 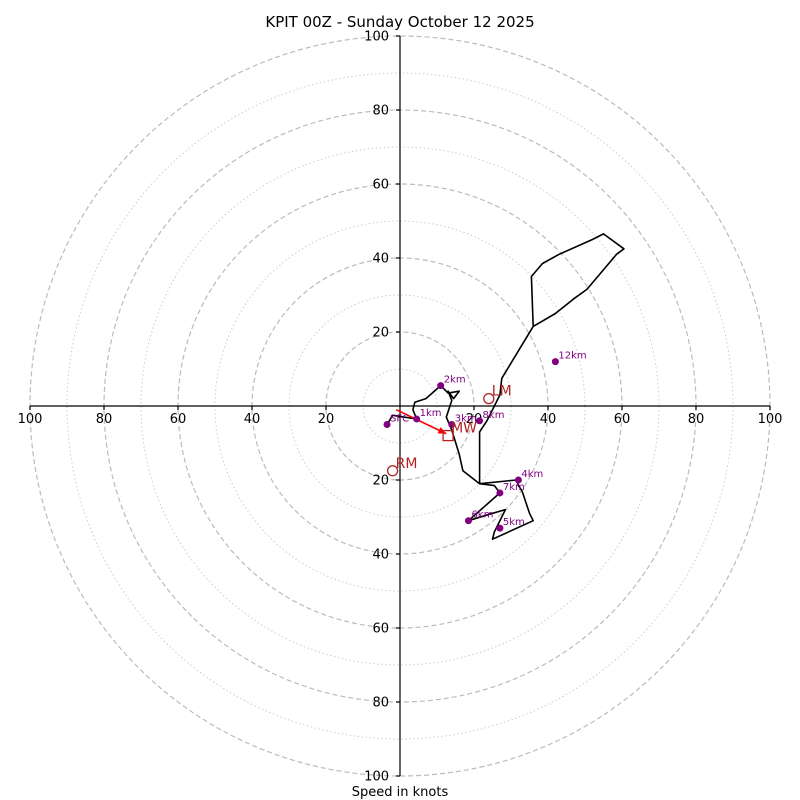 What do you see at coordinates (448, 435) in the screenshot?
I see `storm-motion-marker-MW` at bounding box center [448, 435].